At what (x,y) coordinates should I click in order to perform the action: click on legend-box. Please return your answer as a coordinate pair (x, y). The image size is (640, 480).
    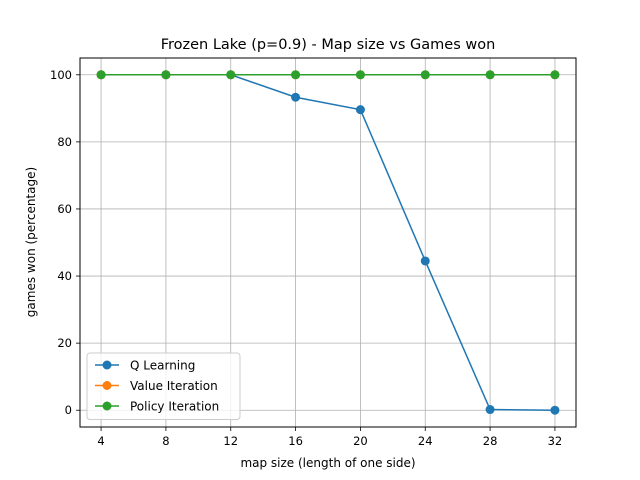
    Looking at the image, I should click on (163, 386).